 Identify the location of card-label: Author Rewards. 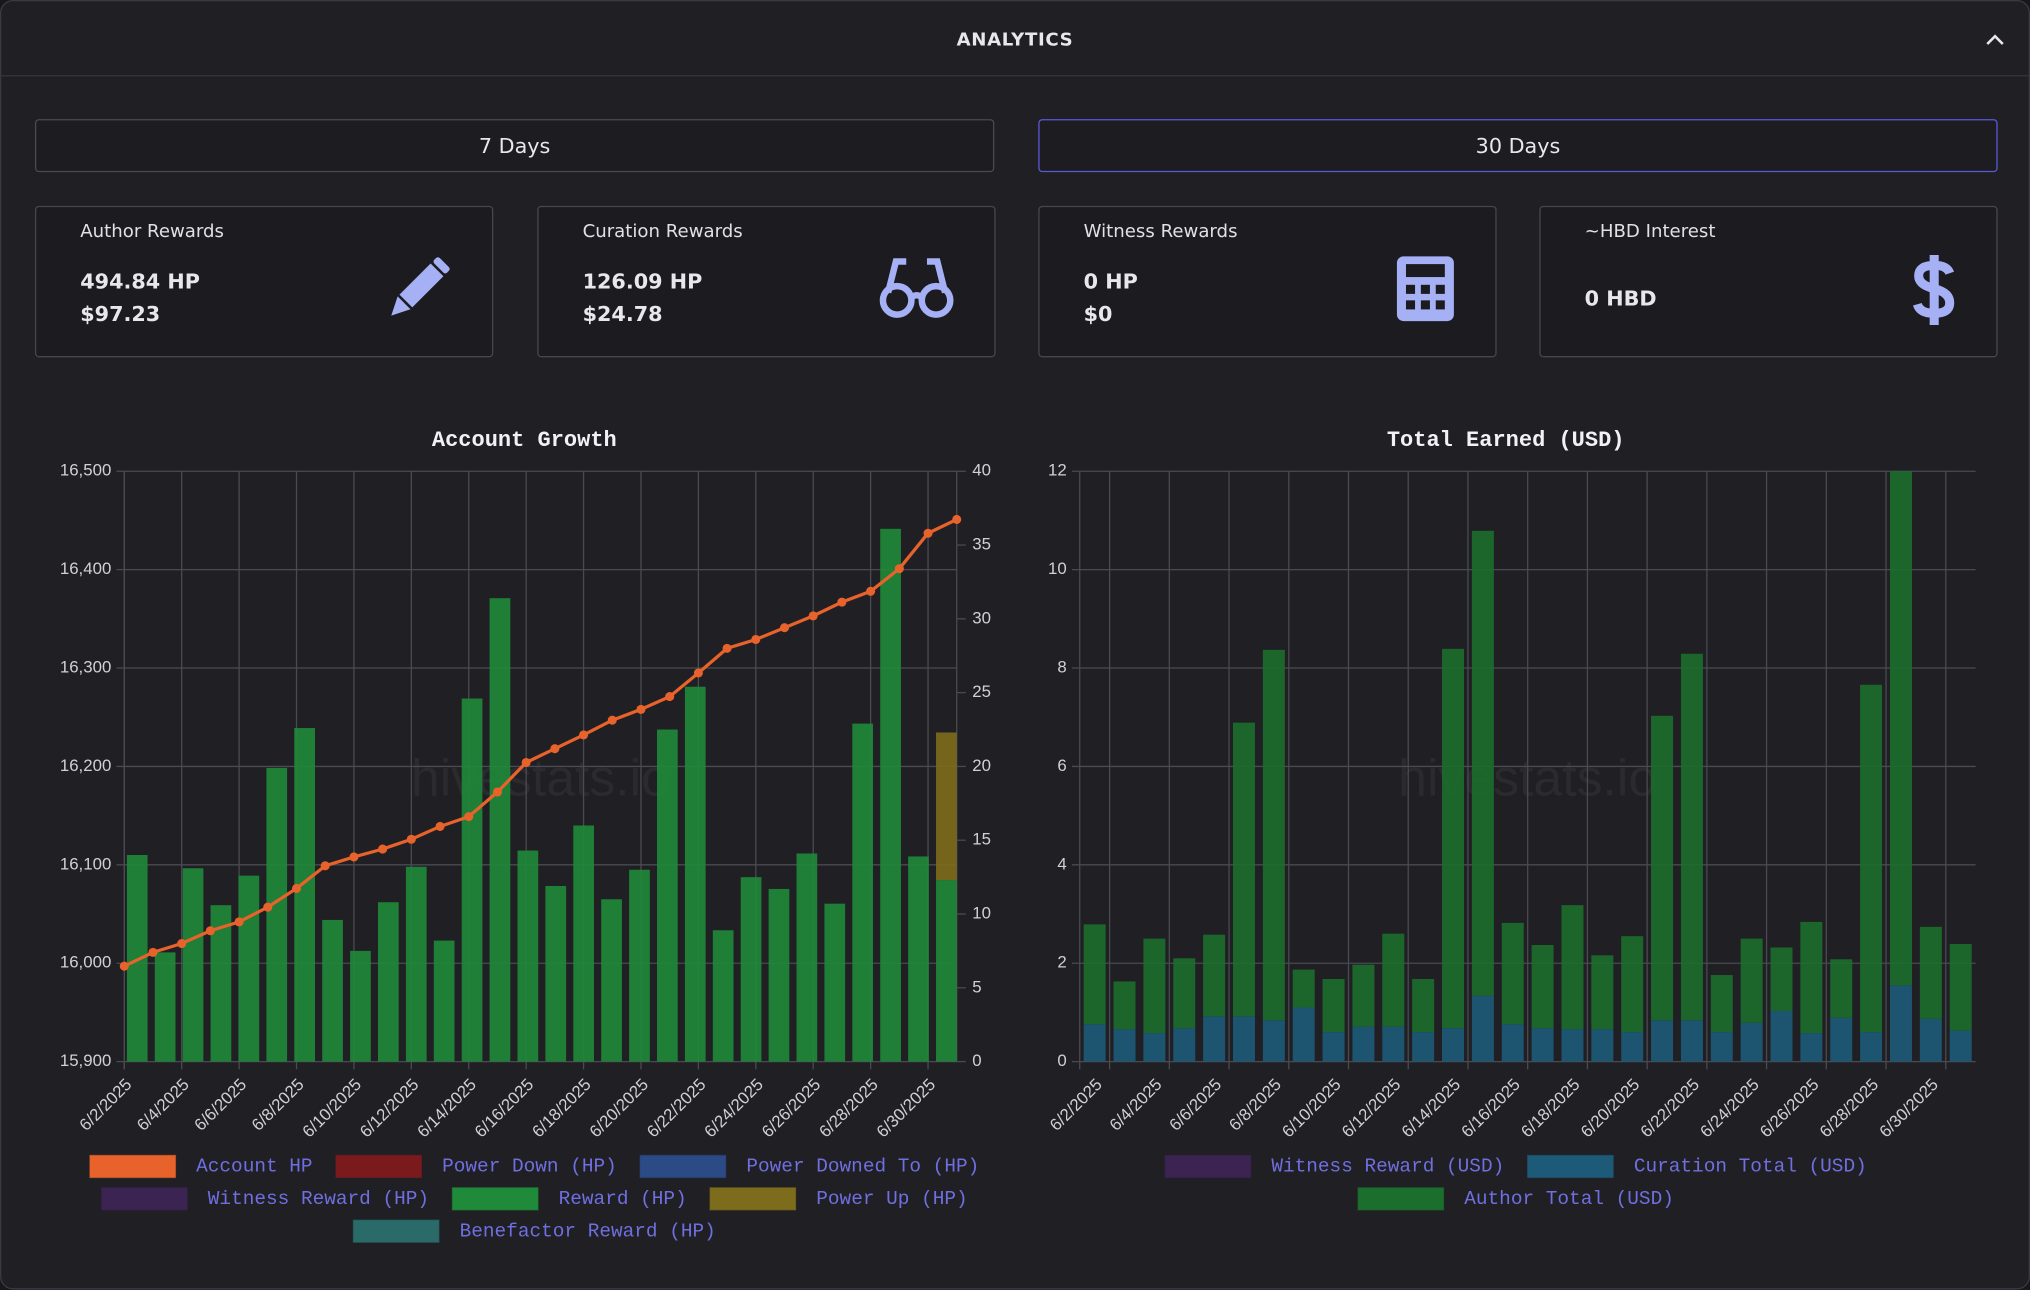
(152, 232).